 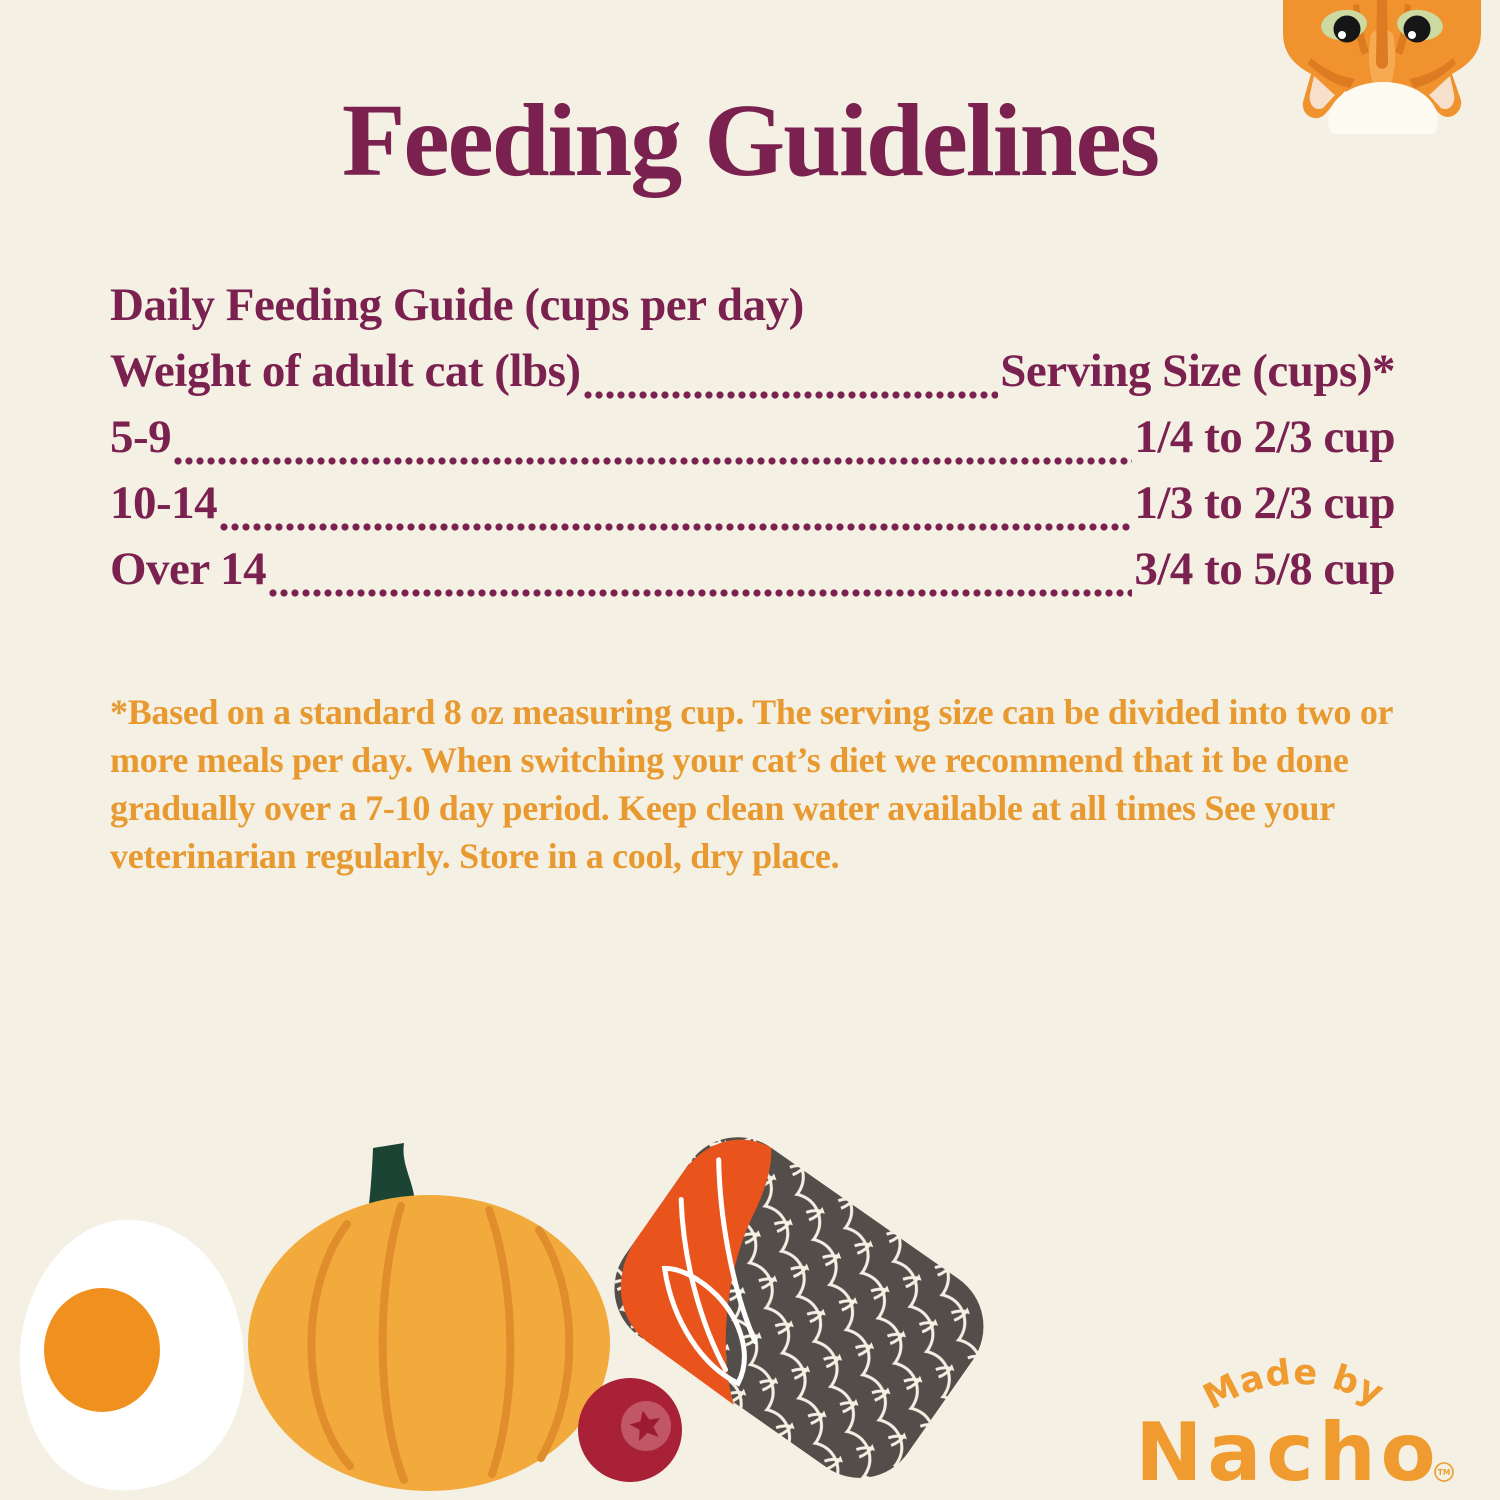 What do you see at coordinates (1322, 93) in the screenshot?
I see `cat-inner-ear-left` at bounding box center [1322, 93].